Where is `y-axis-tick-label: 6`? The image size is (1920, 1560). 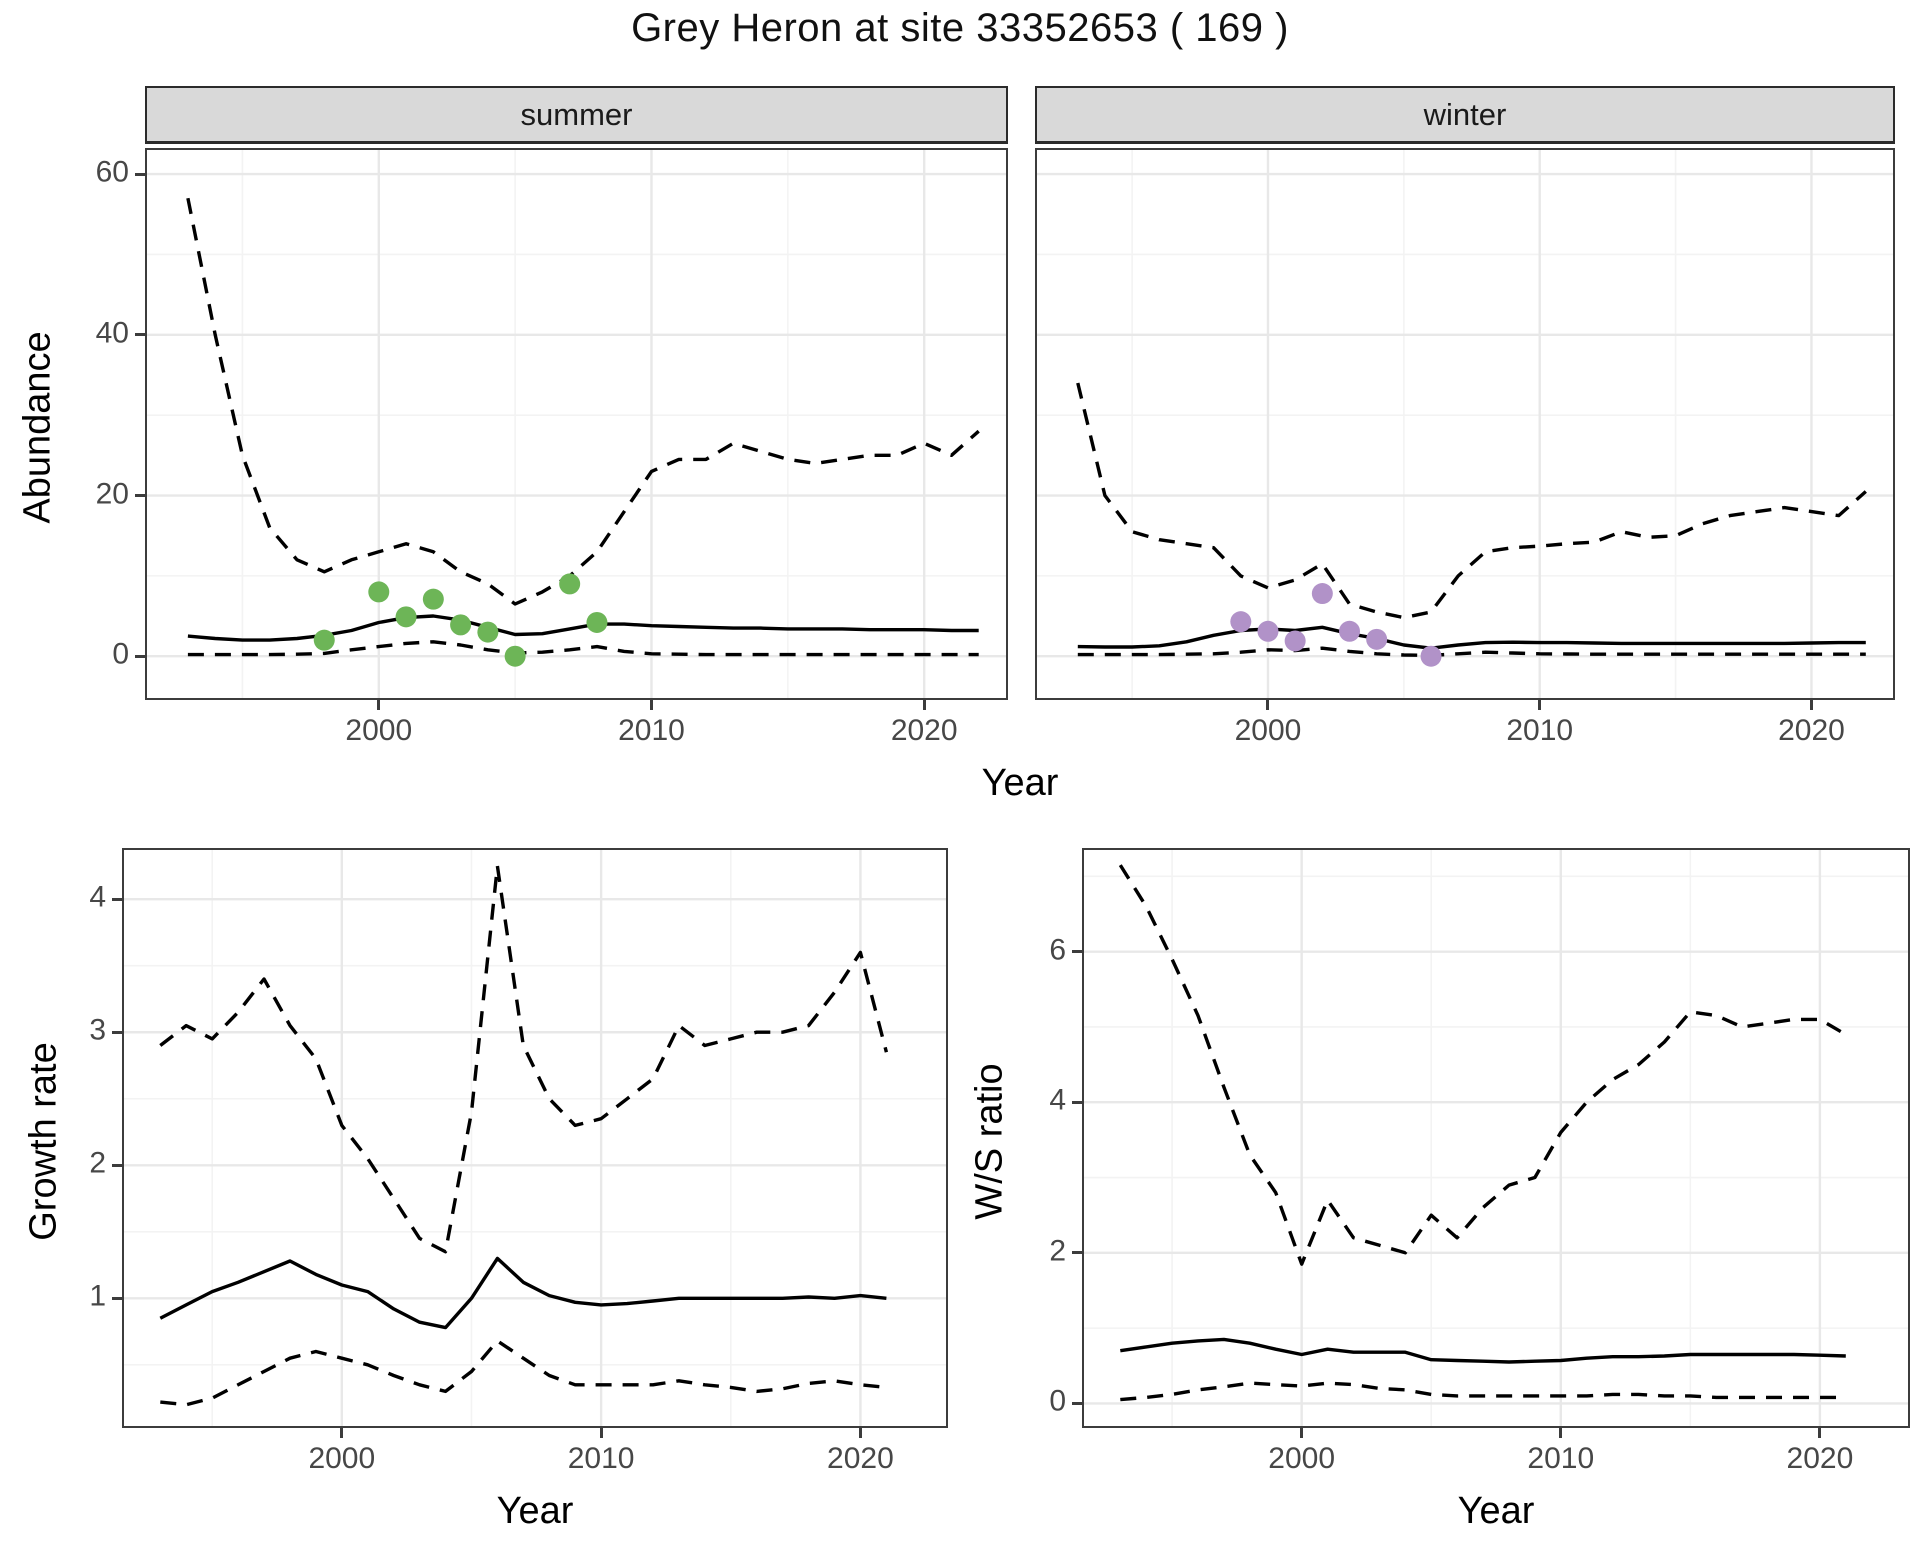 y-axis-tick-label: 6 is located at coordinates (1057, 950).